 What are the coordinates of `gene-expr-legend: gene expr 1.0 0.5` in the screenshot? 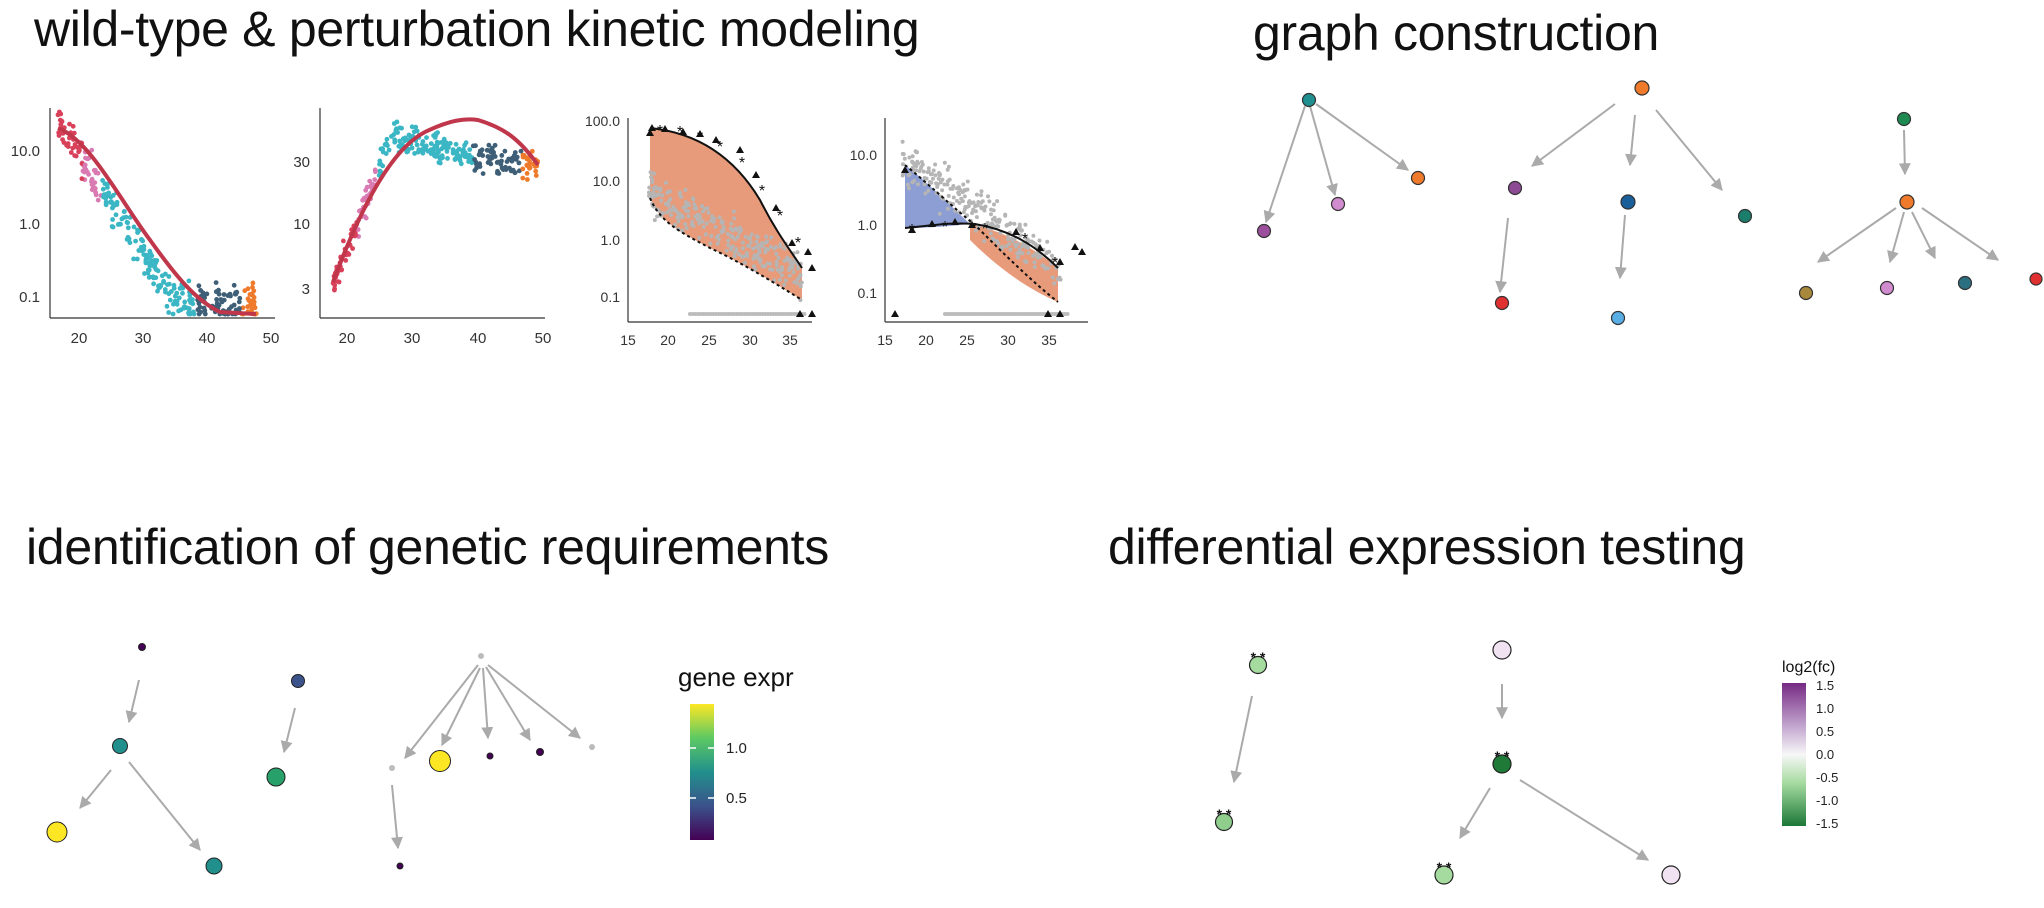 It's located at (736, 751).